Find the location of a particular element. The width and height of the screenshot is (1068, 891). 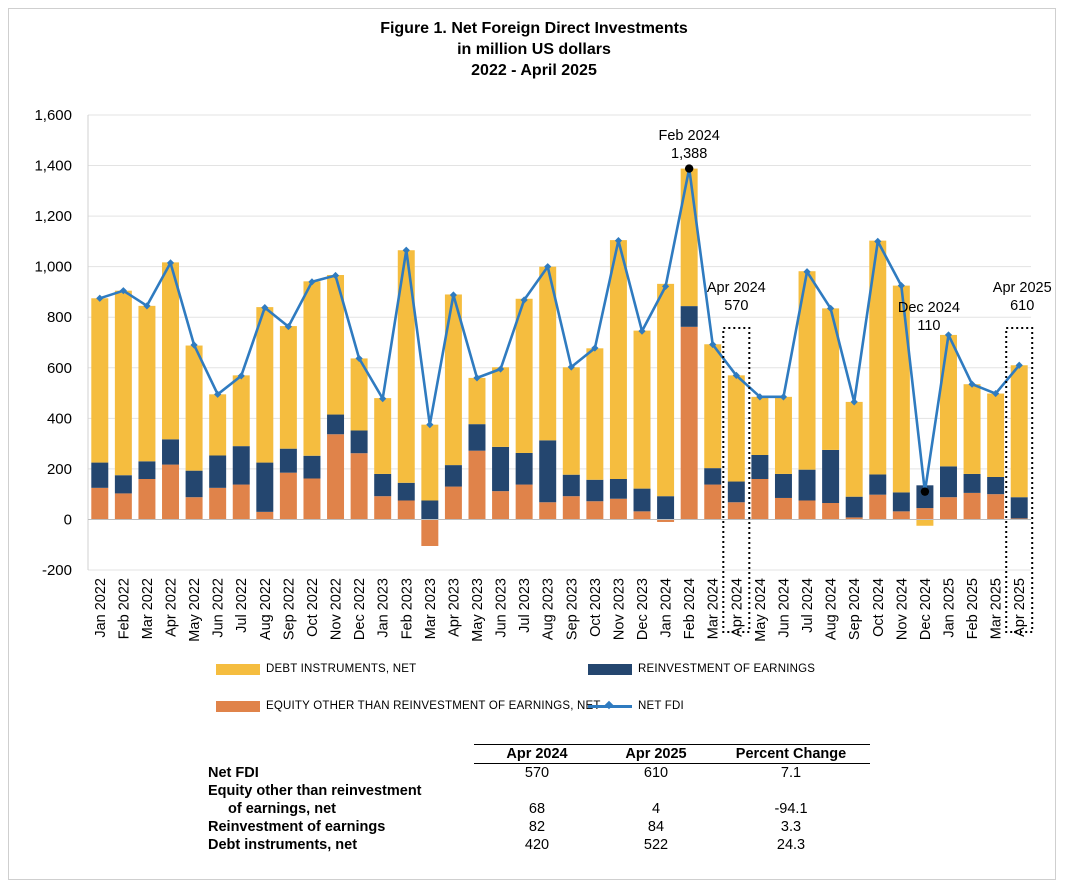

x-tick-label: Feb 2022 is located at coordinates (124, 608).